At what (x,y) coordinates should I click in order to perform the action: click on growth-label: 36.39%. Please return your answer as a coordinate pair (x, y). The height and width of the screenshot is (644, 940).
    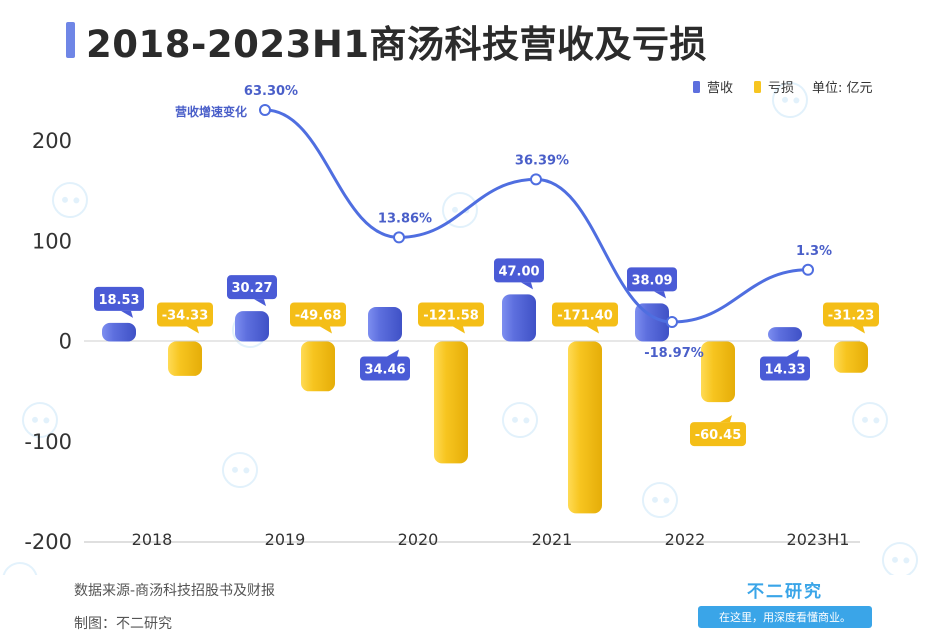
    Looking at the image, I should click on (542, 160).